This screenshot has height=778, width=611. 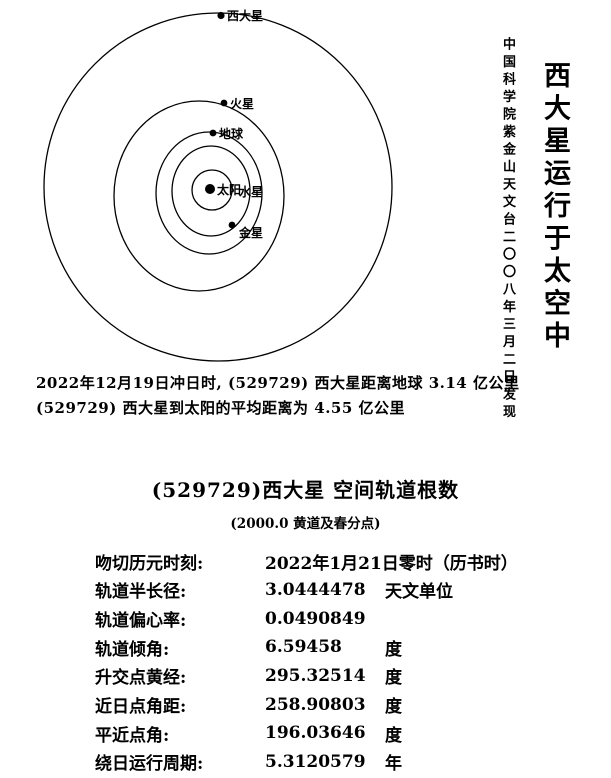 I want to click on earth-orbit-circle, so click(x=209, y=193).